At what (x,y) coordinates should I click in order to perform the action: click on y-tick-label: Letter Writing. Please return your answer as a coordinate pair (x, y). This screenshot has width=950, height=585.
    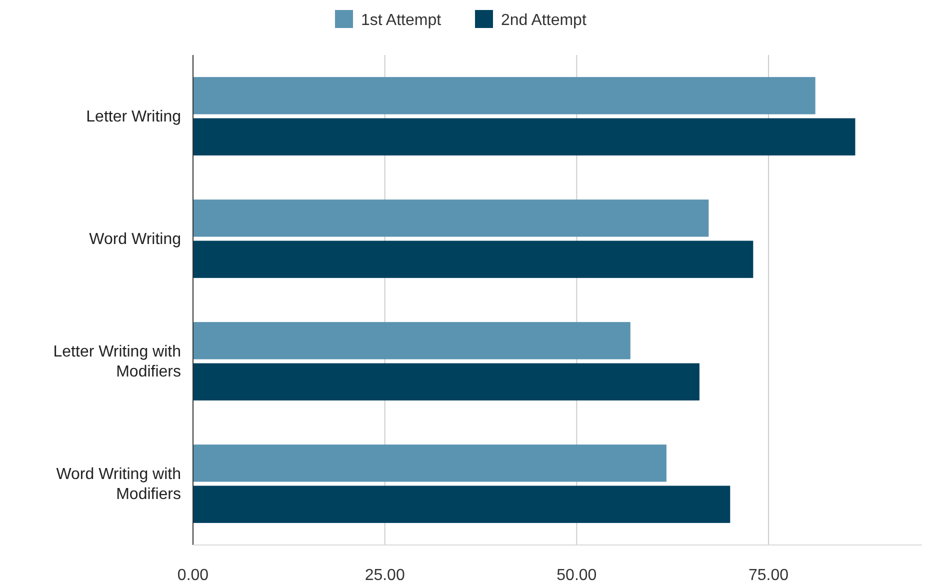
    Looking at the image, I should click on (133, 117).